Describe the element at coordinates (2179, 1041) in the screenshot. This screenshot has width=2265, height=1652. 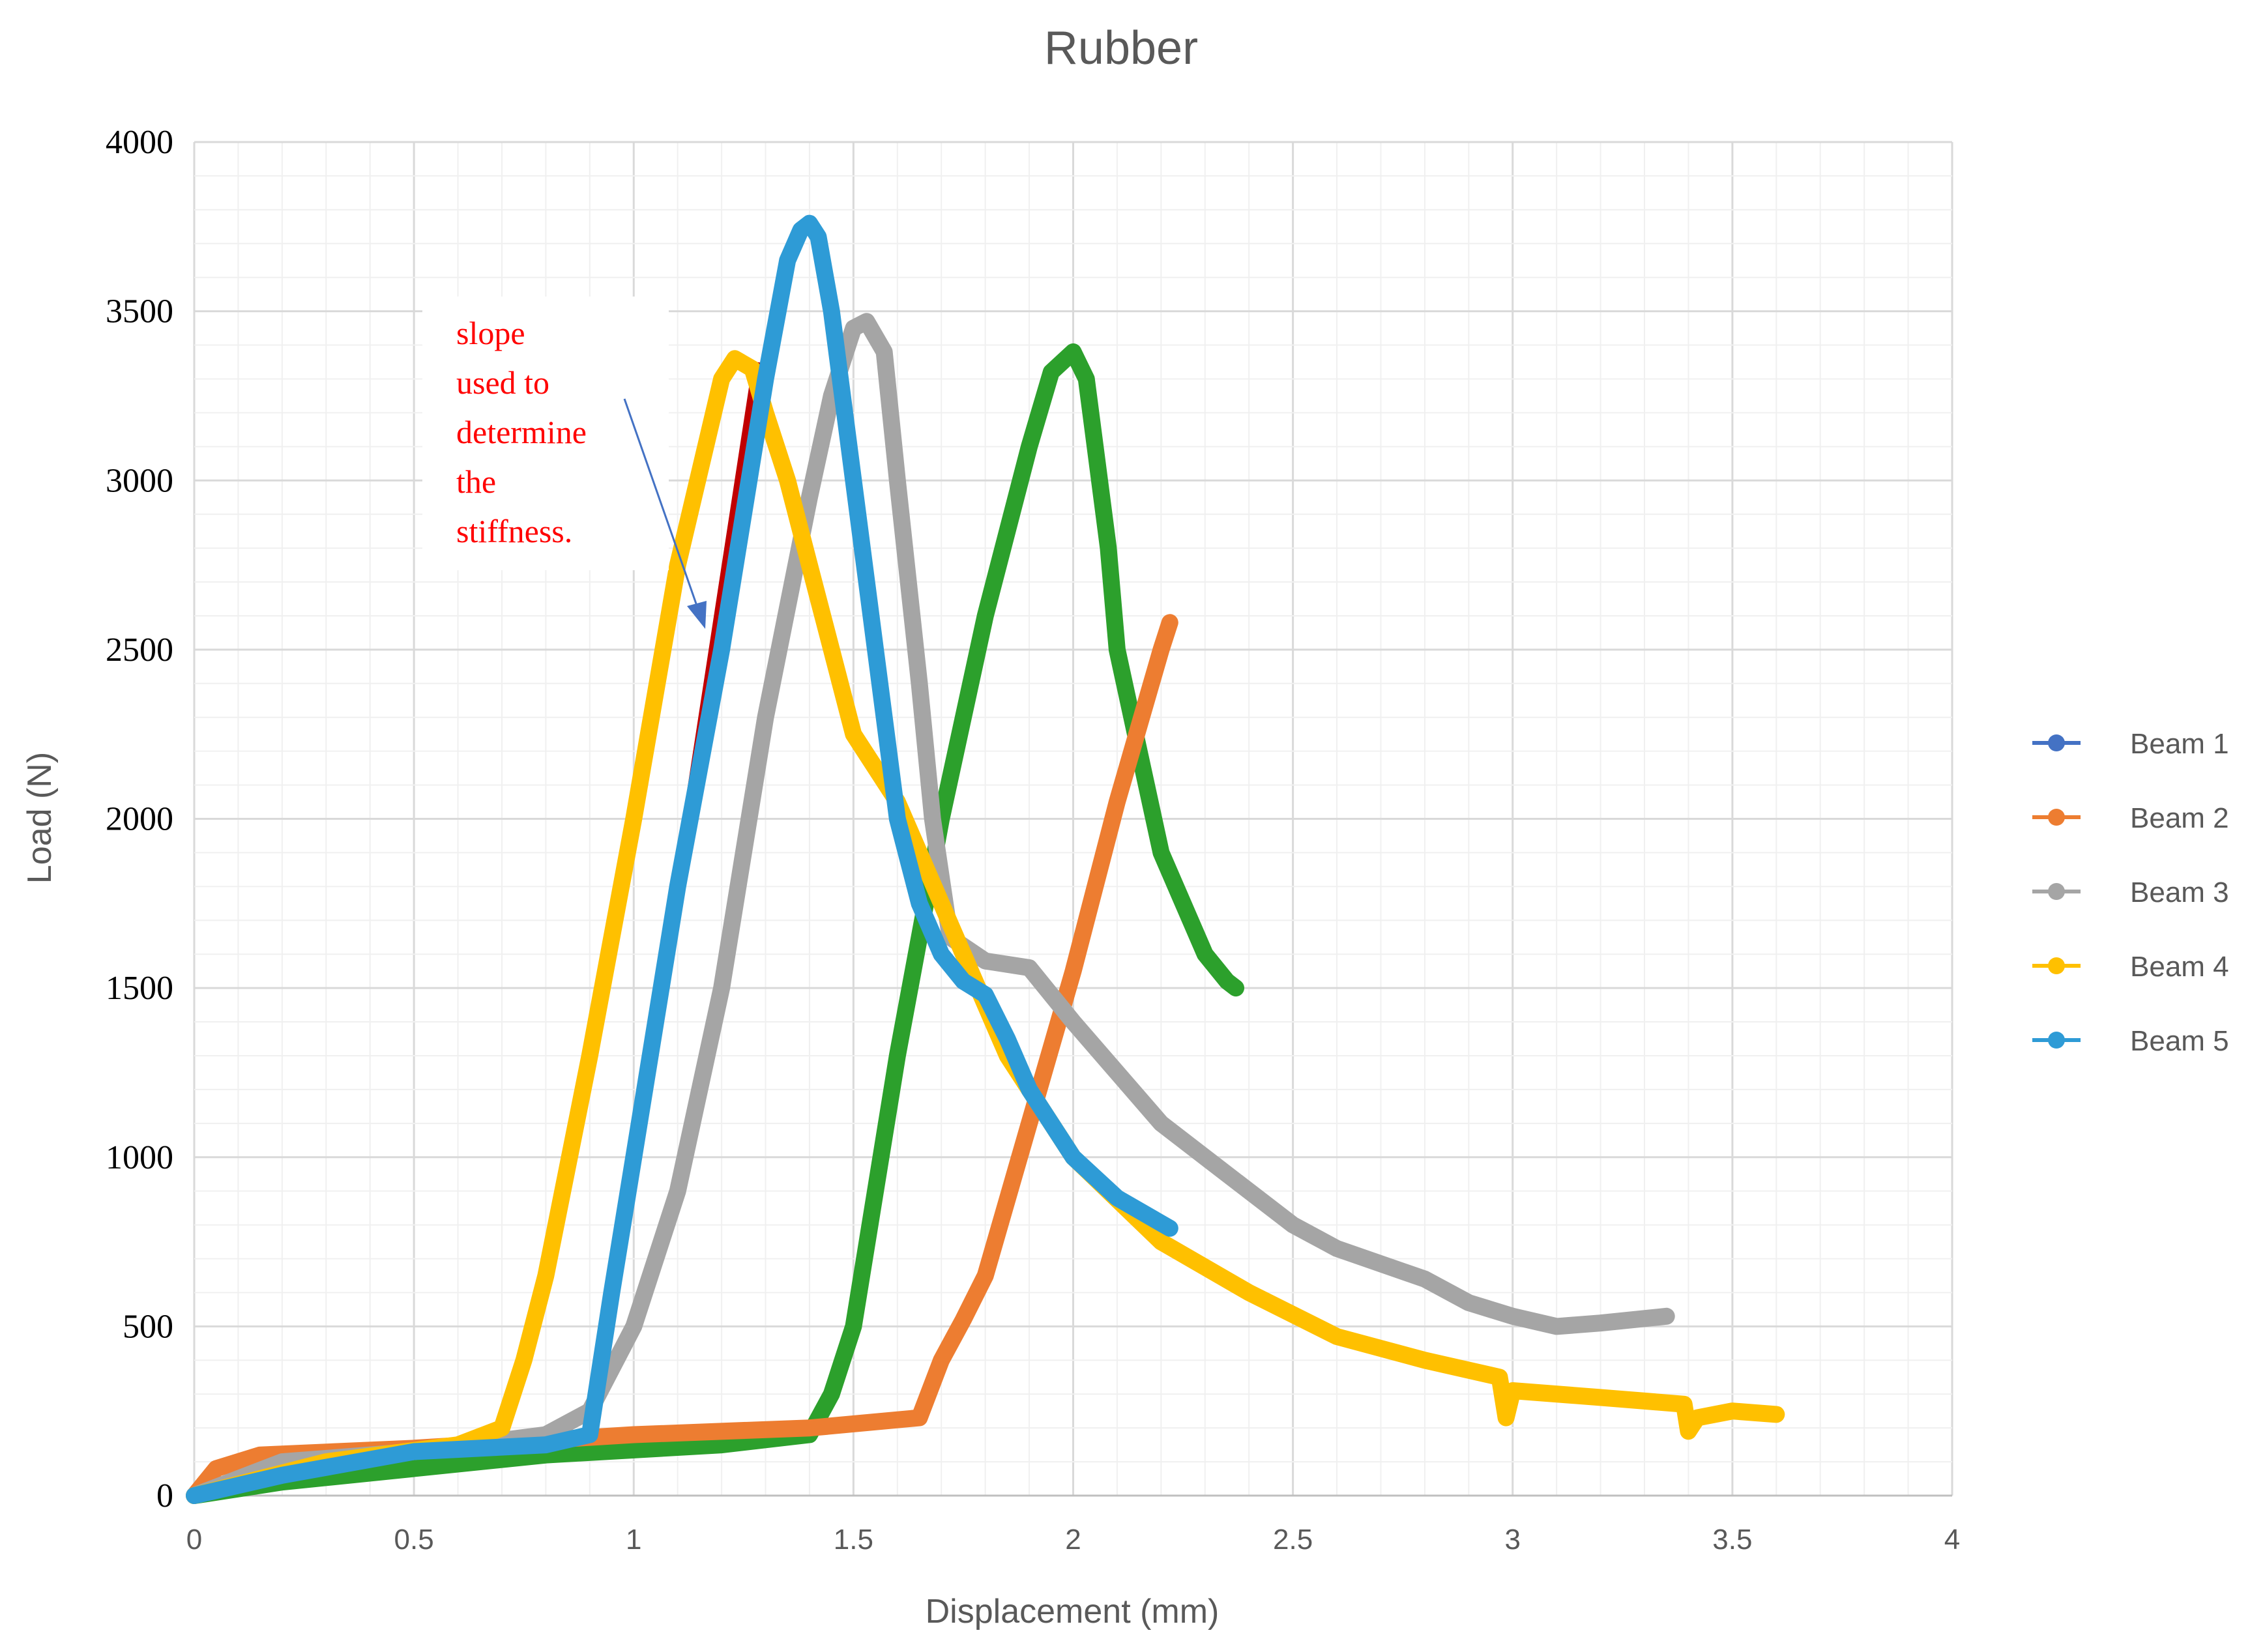
I see `legend-label: Beam 5` at that location.